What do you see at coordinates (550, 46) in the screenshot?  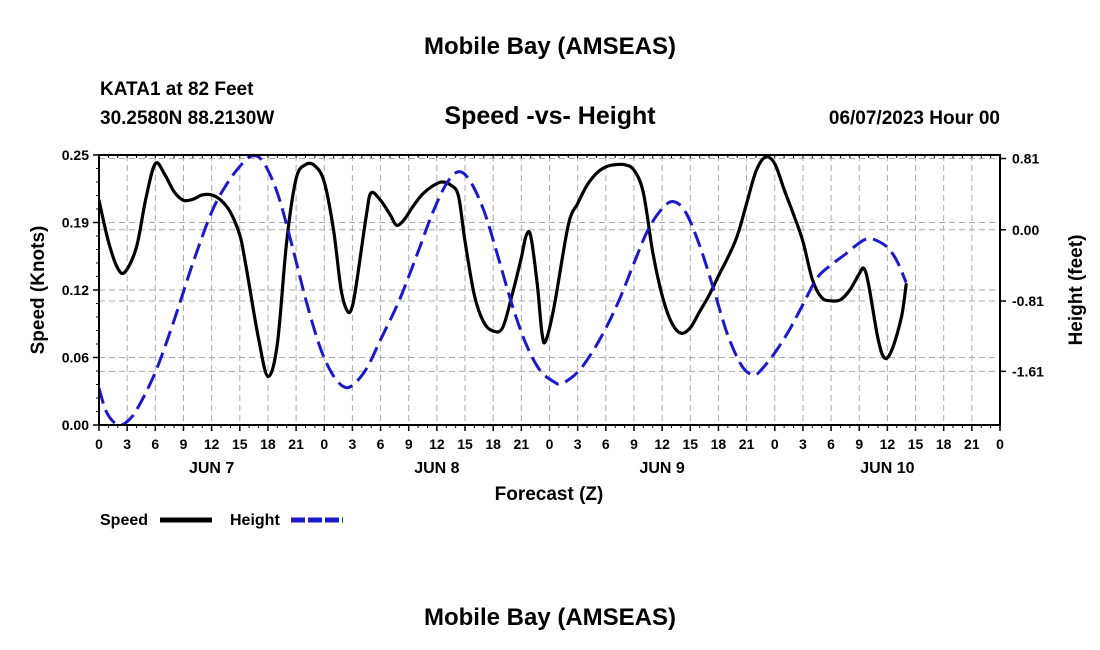 I see `chart-title: Mobile Bay (AMSEAS)` at bounding box center [550, 46].